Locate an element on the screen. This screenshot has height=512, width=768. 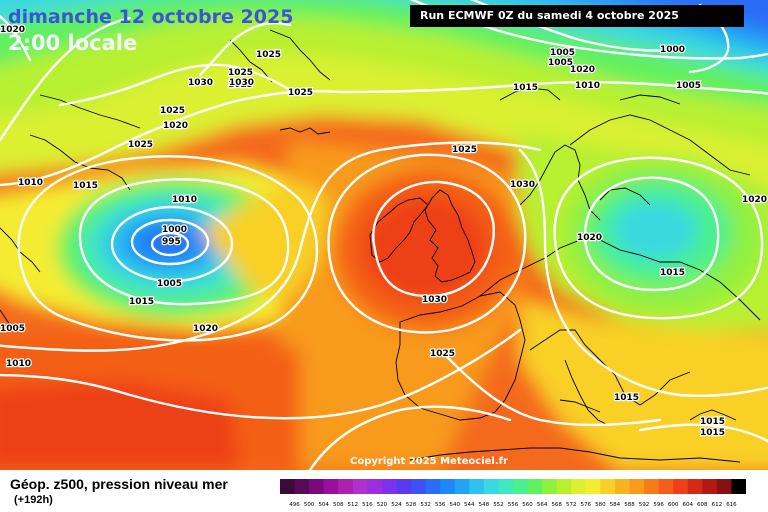
color-scale-tick-label: 592 is located at coordinates (644, 505).